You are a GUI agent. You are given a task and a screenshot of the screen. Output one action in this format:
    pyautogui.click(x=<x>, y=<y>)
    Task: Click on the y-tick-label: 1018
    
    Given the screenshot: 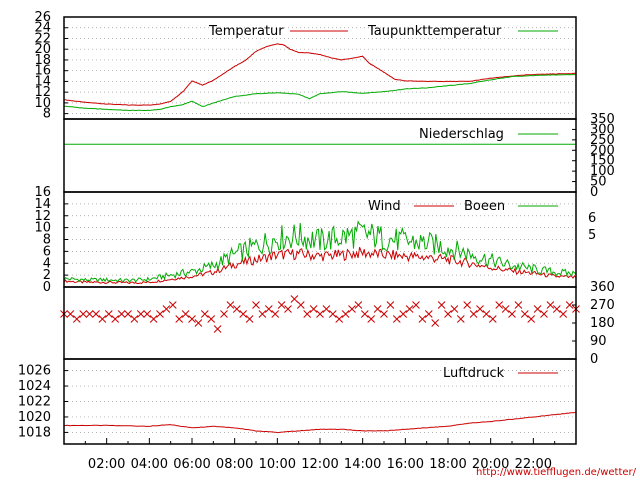 What is the action you would take?
    pyautogui.click(x=34, y=432)
    